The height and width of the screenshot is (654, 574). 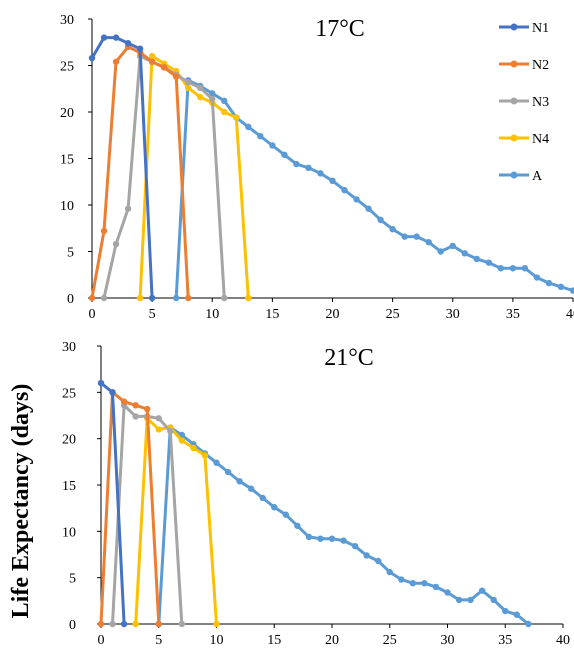 I want to click on legend-label: N1, so click(x=540, y=28).